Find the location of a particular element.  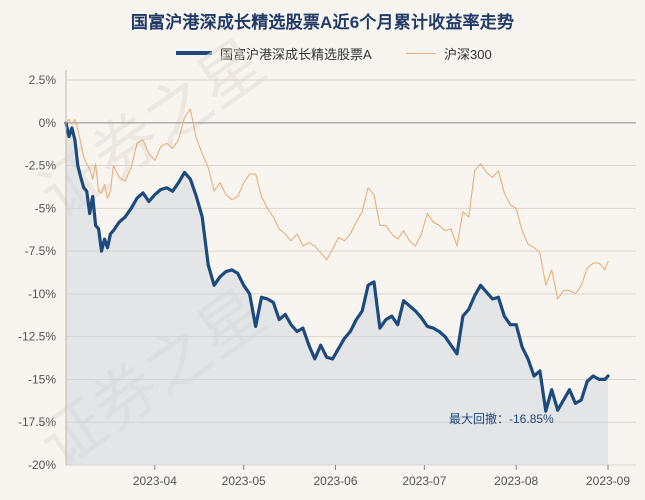

max-drawdown-label: 最大回撤：-16.85% is located at coordinates (501, 418).